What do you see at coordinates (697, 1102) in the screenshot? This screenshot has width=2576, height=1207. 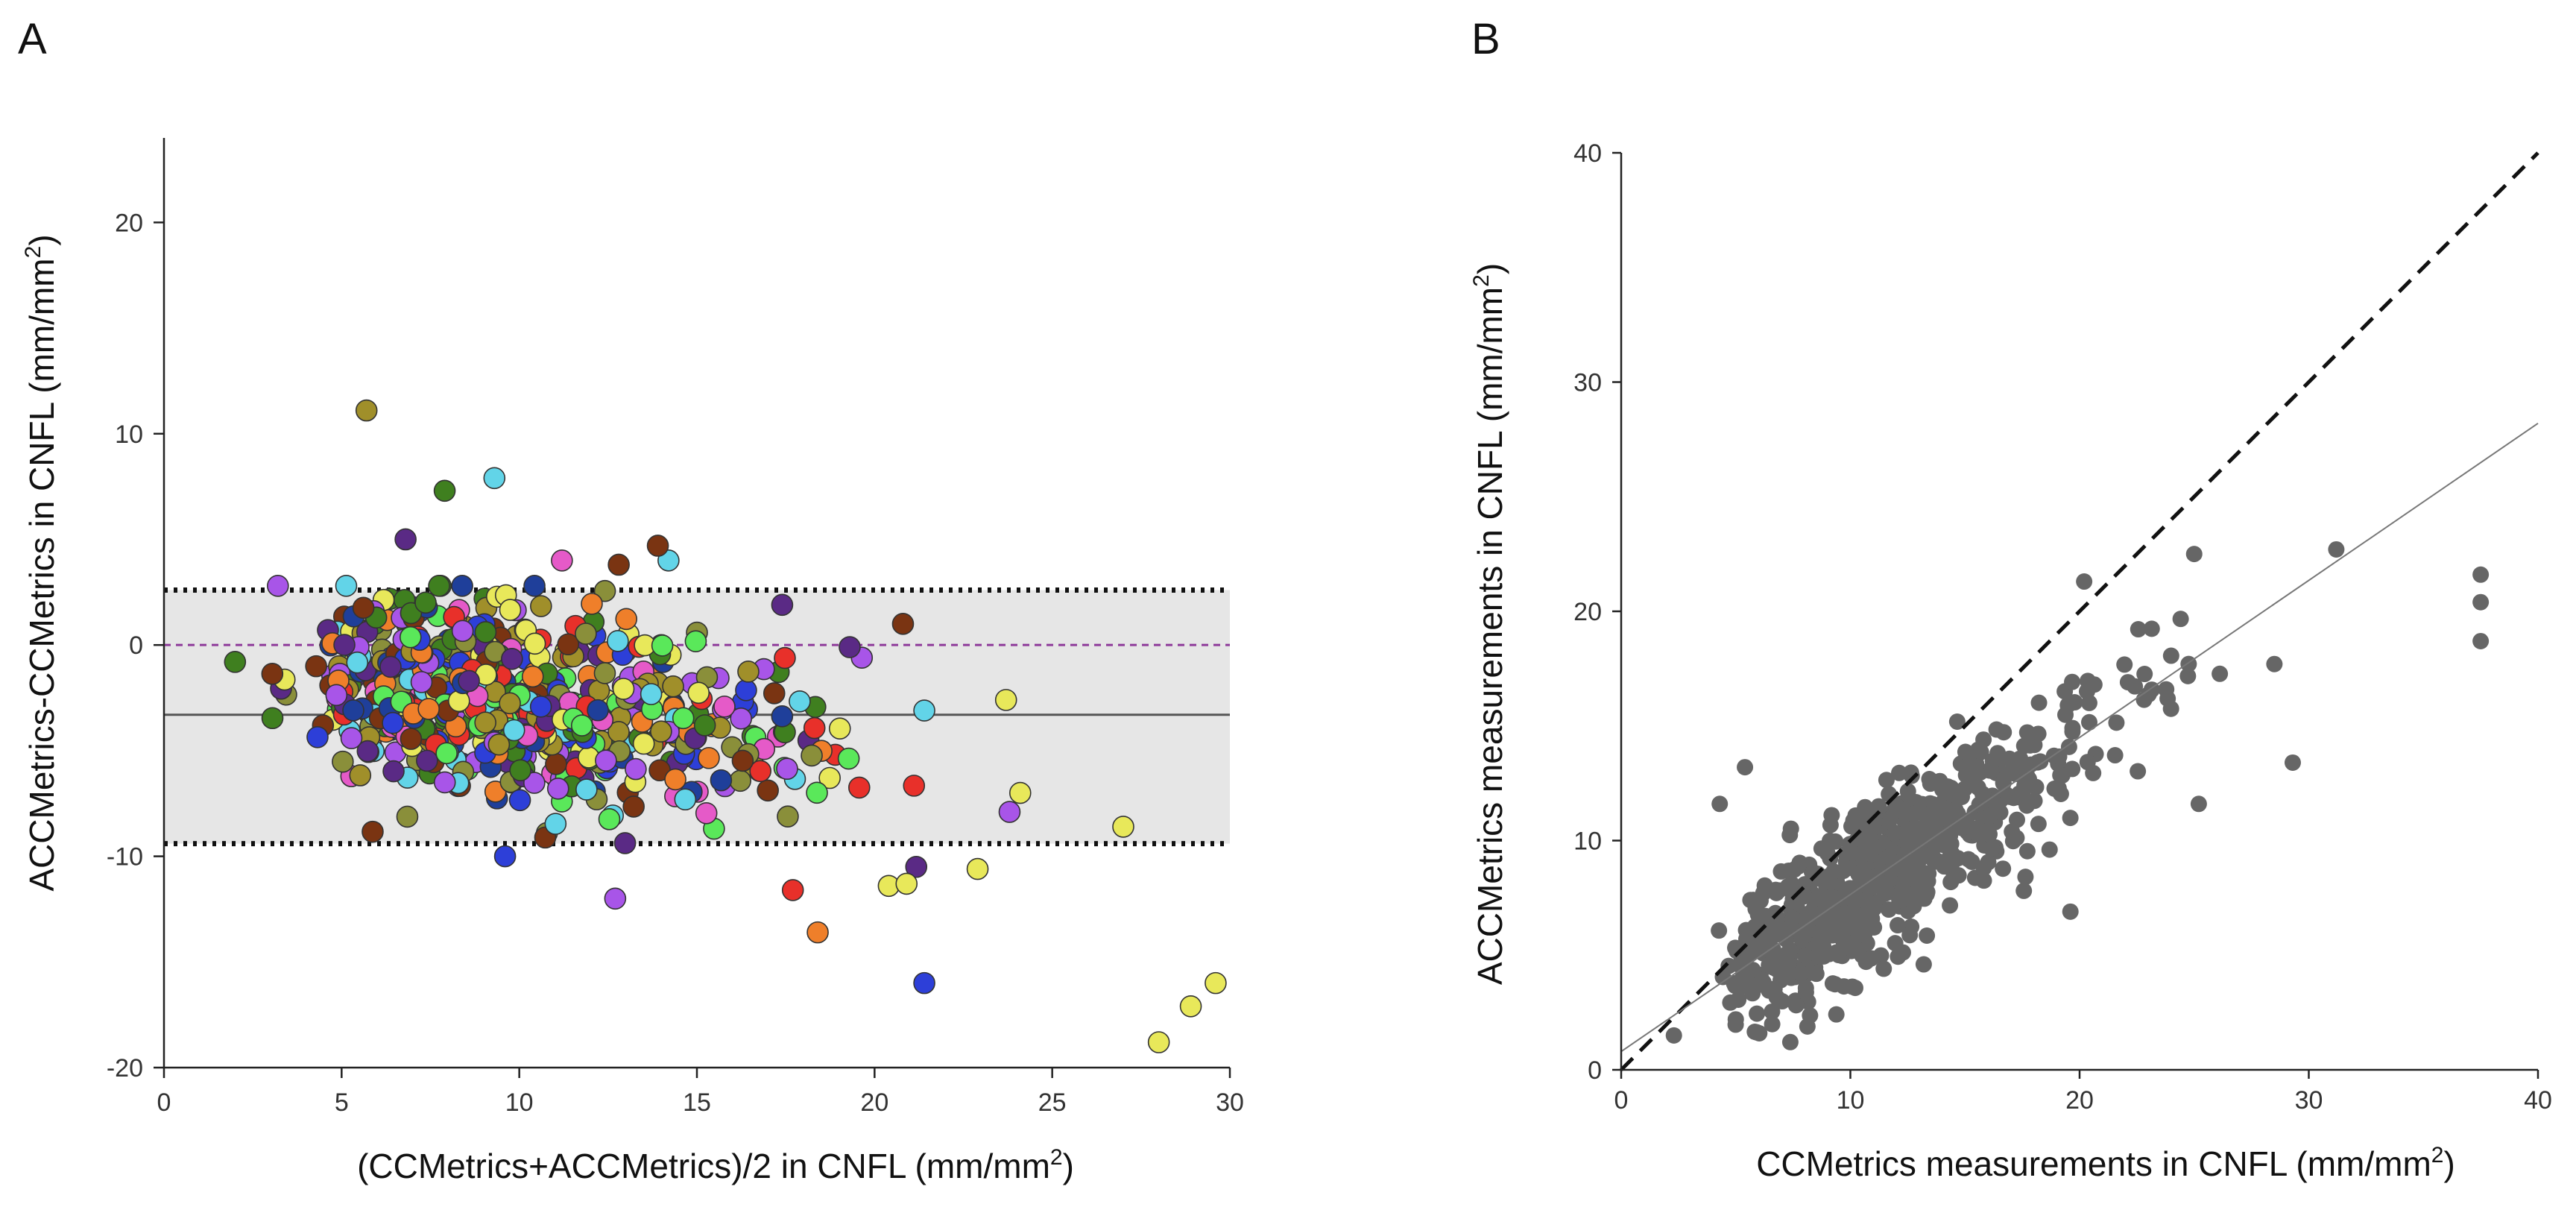 I see `x-tick-label-a: 15` at bounding box center [697, 1102].